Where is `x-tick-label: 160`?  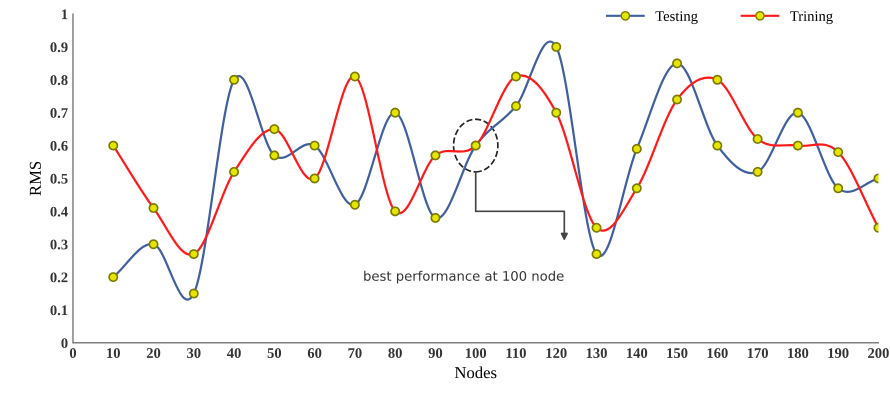
x-tick-label: 160 is located at coordinates (718, 353).